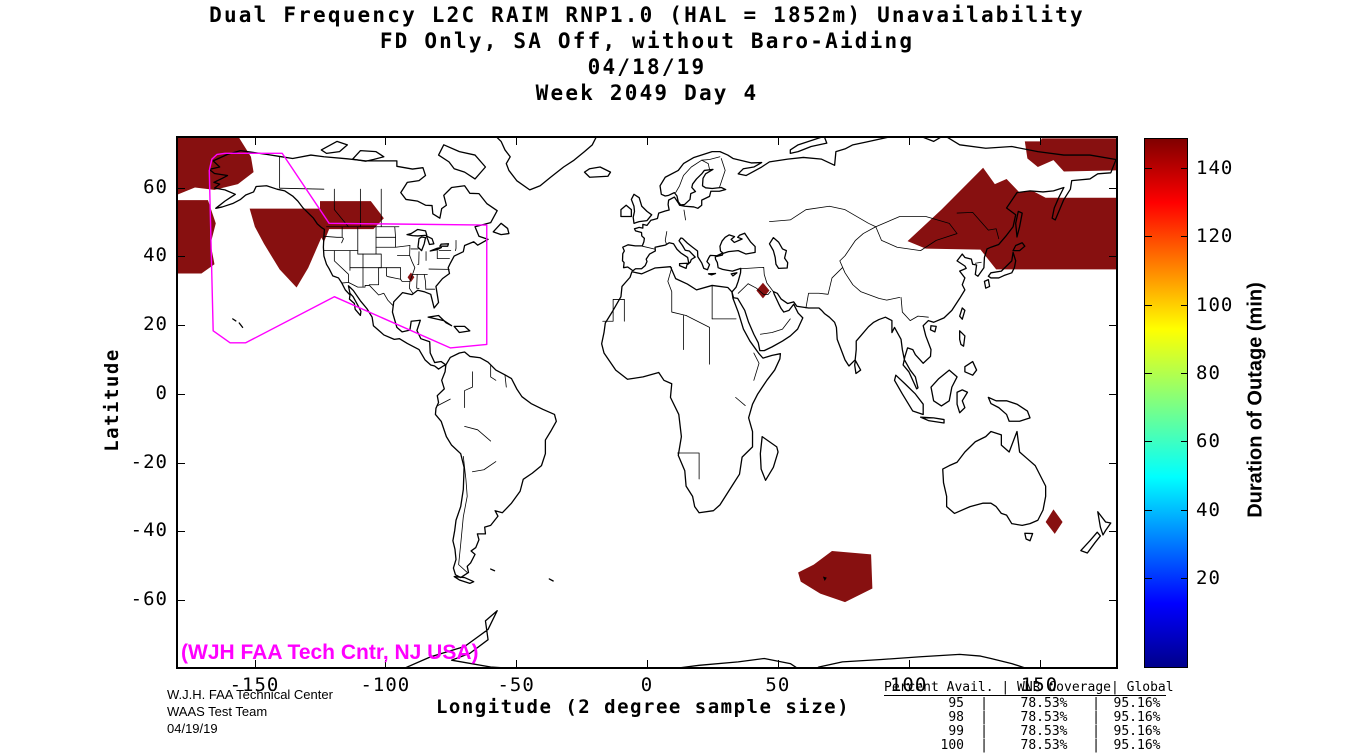 The height and width of the screenshot is (753, 1350). I want to click on x-tick-label: -100, so click(385, 685).